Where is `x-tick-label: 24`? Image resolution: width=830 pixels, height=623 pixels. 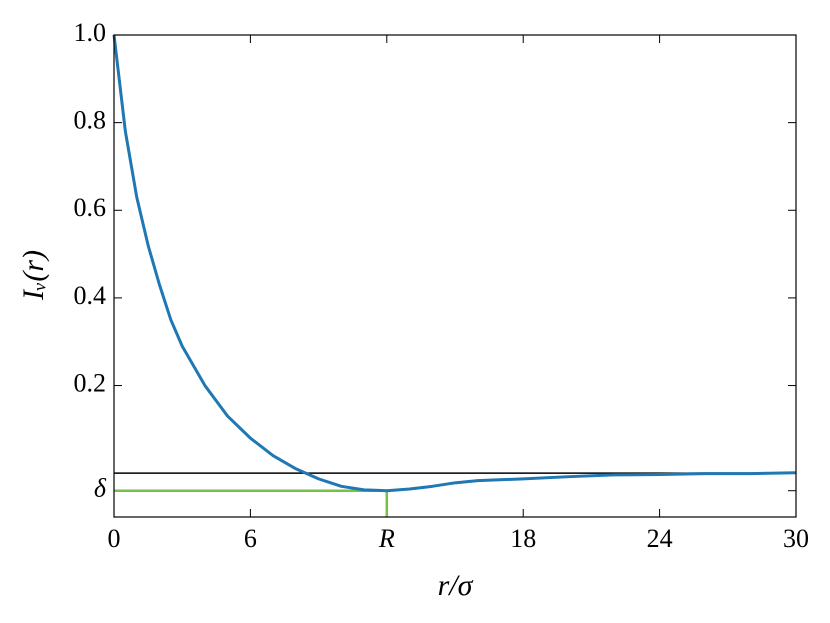 x-tick-label: 24 is located at coordinates (660, 538).